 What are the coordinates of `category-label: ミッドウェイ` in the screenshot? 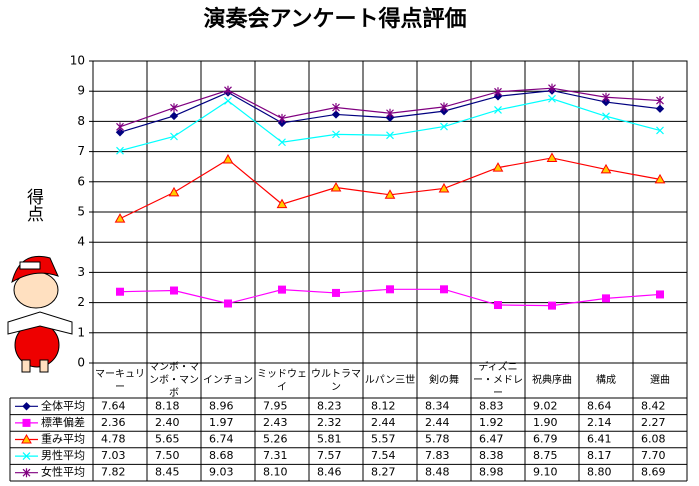 It's located at (282, 380).